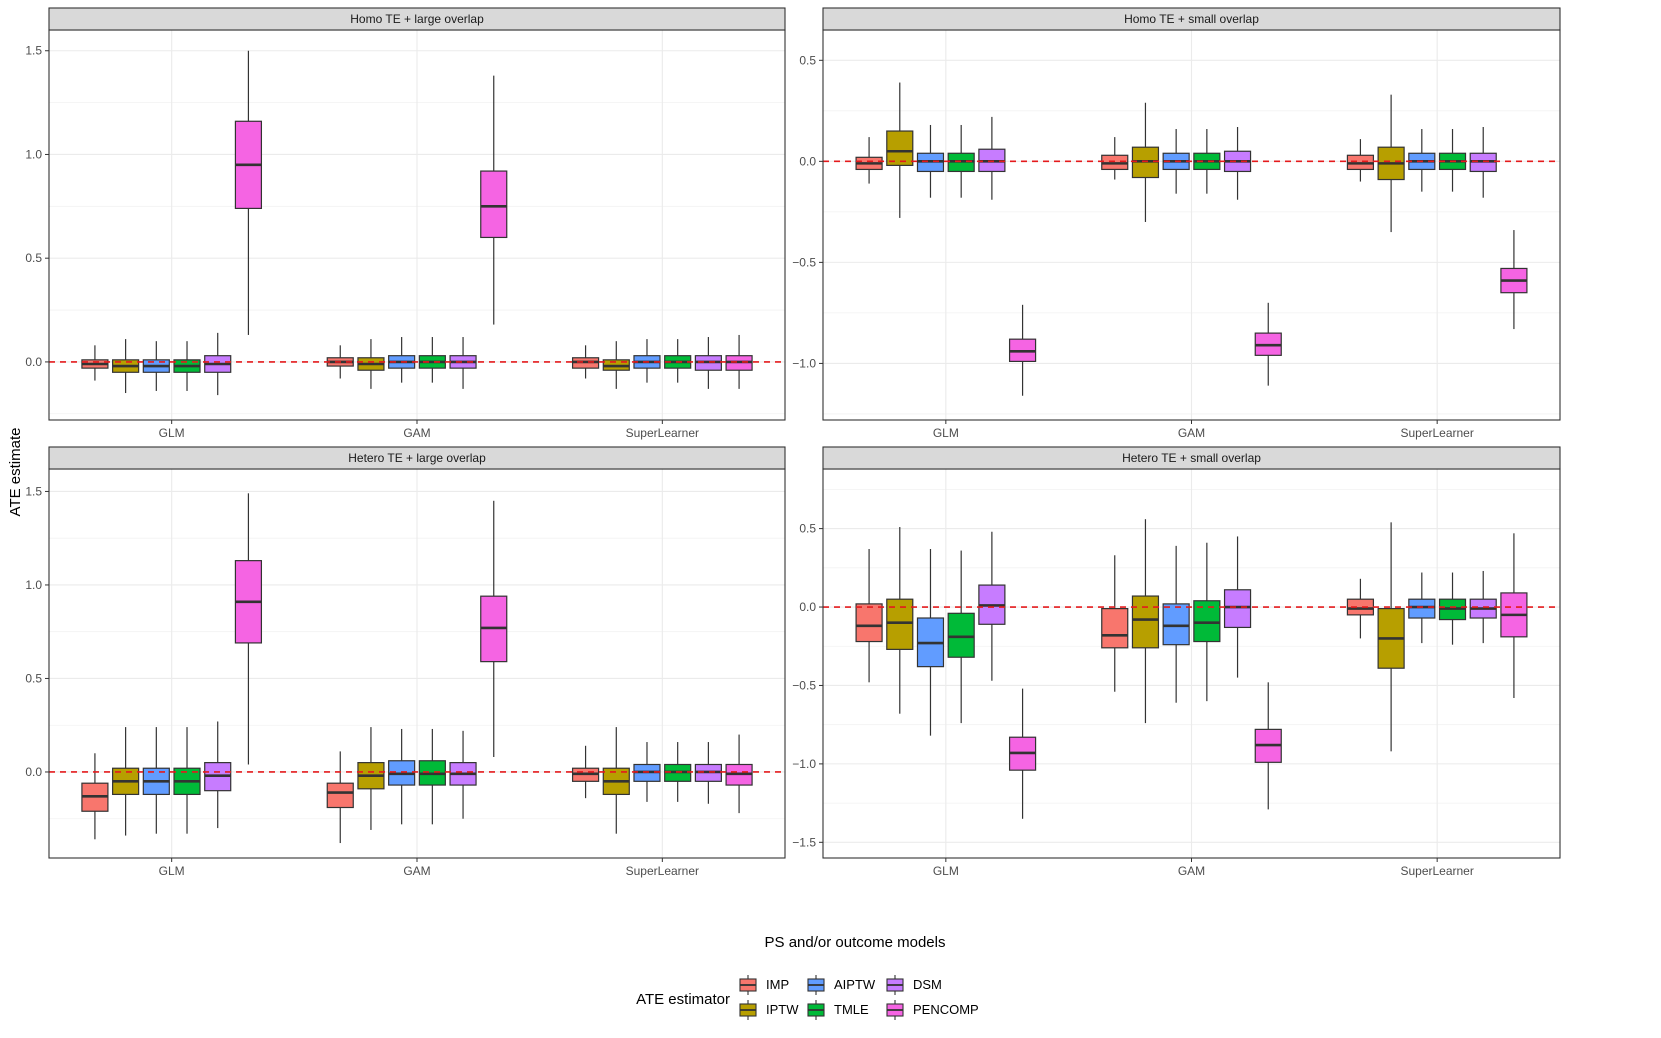 This screenshot has height=1038, width=1661. What do you see at coordinates (764, 985) in the screenshot?
I see `legend-key-imp: IMP` at bounding box center [764, 985].